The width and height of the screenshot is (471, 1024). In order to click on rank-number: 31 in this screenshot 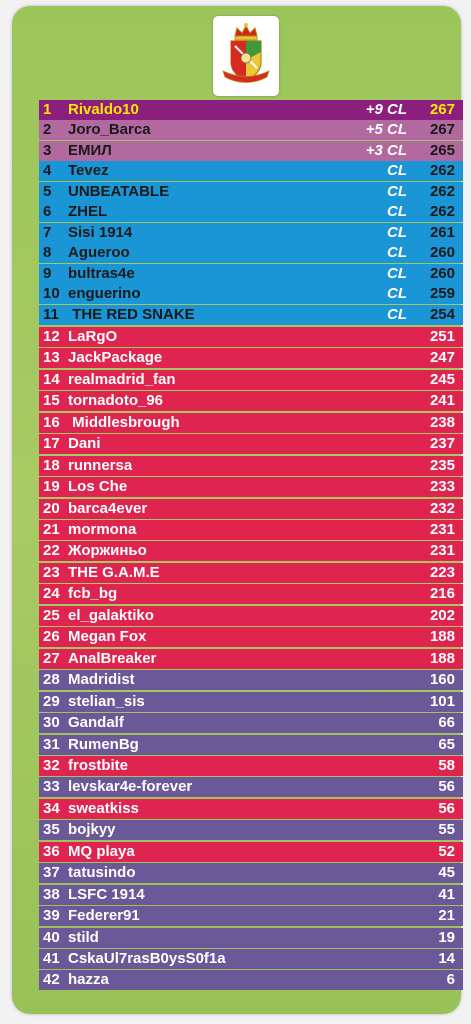, I will do `click(51, 744)`.